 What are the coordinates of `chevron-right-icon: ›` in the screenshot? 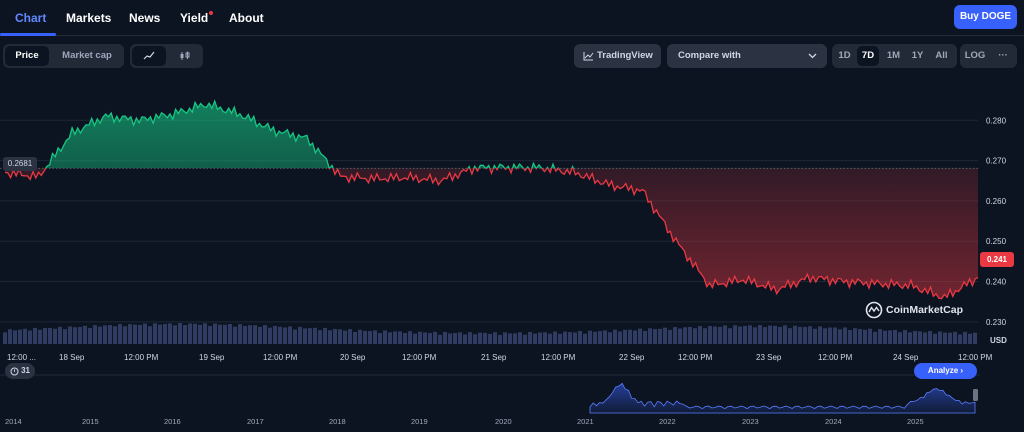 It's located at (962, 370).